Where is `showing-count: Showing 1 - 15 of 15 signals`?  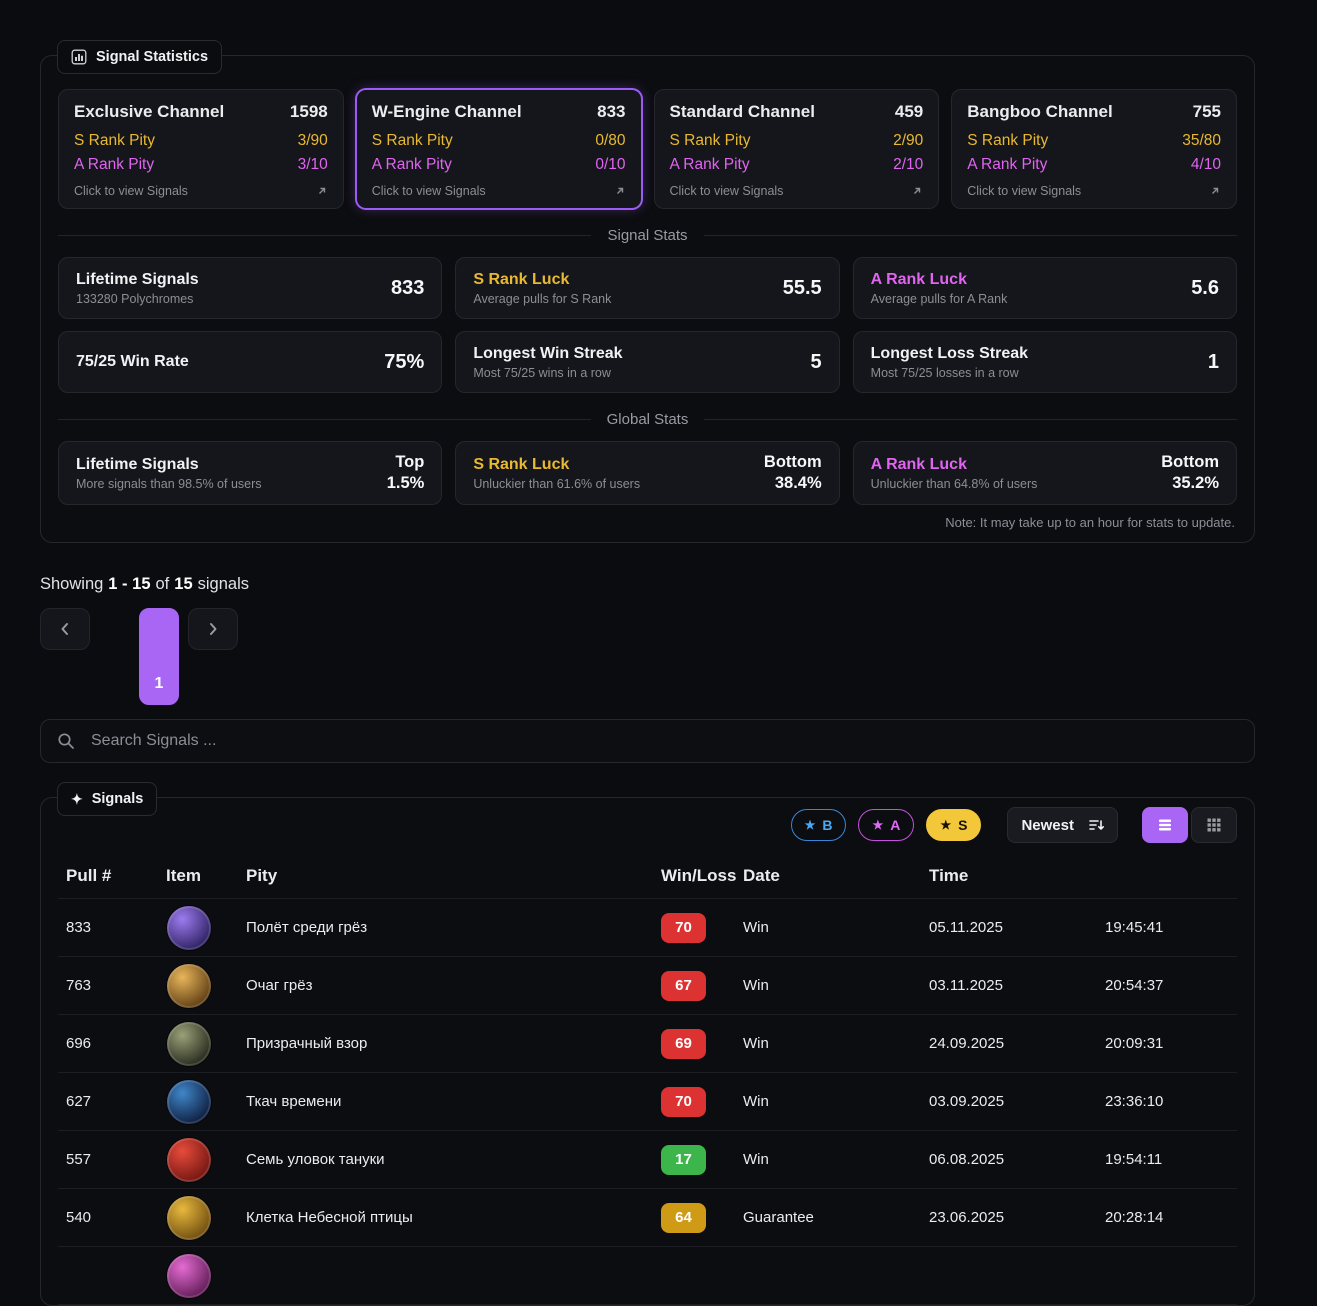
showing-count: Showing 1 - 15 of 15 signals is located at coordinates (144, 584).